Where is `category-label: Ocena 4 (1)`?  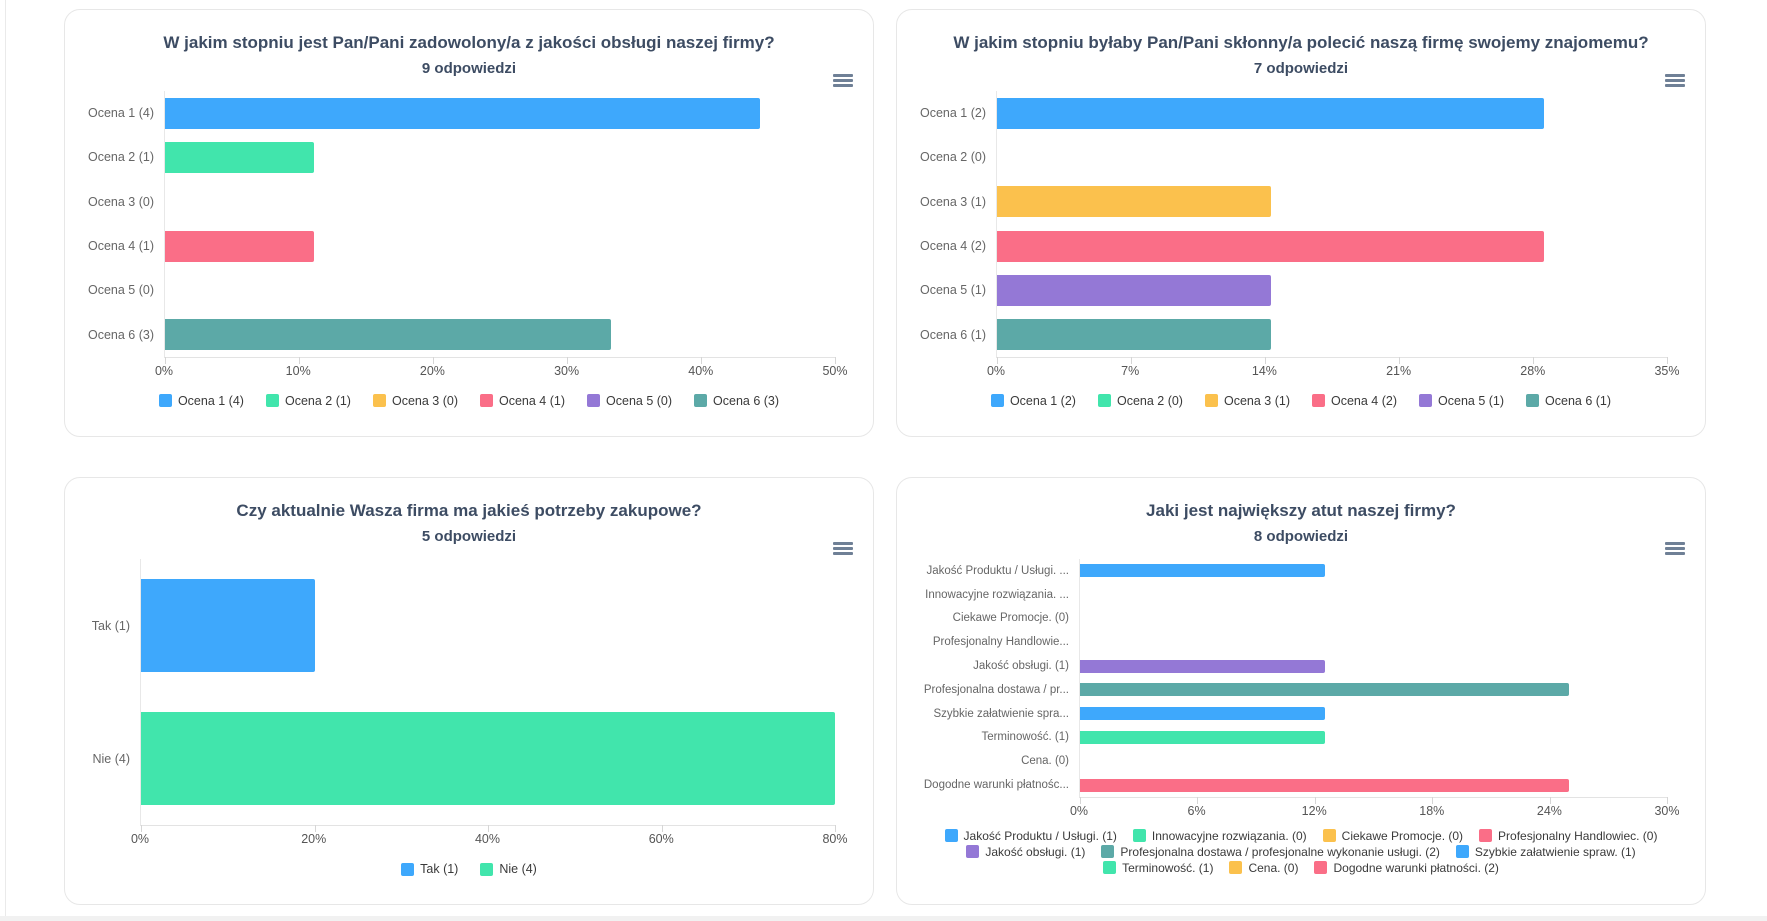
category-label: Ocena 4 (1) is located at coordinates (120, 246).